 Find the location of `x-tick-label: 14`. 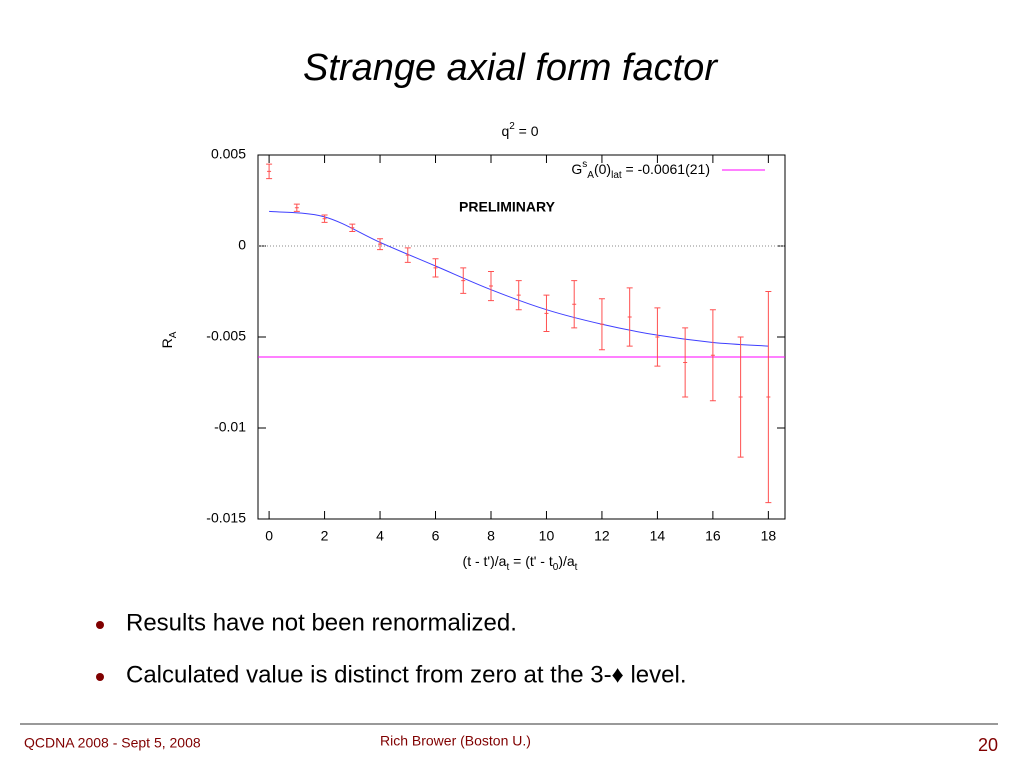

x-tick-label: 14 is located at coordinates (658, 536).